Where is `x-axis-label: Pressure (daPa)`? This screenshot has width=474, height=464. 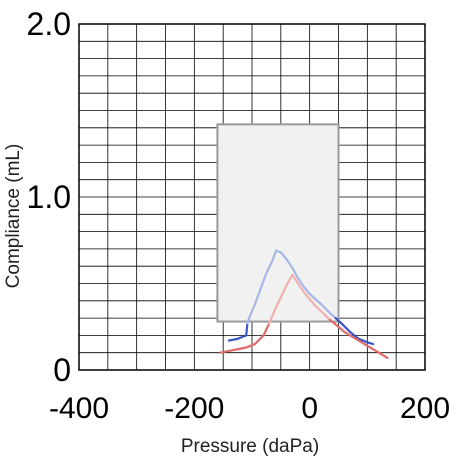 x-axis-label: Pressure (daPa) is located at coordinates (250, 446).